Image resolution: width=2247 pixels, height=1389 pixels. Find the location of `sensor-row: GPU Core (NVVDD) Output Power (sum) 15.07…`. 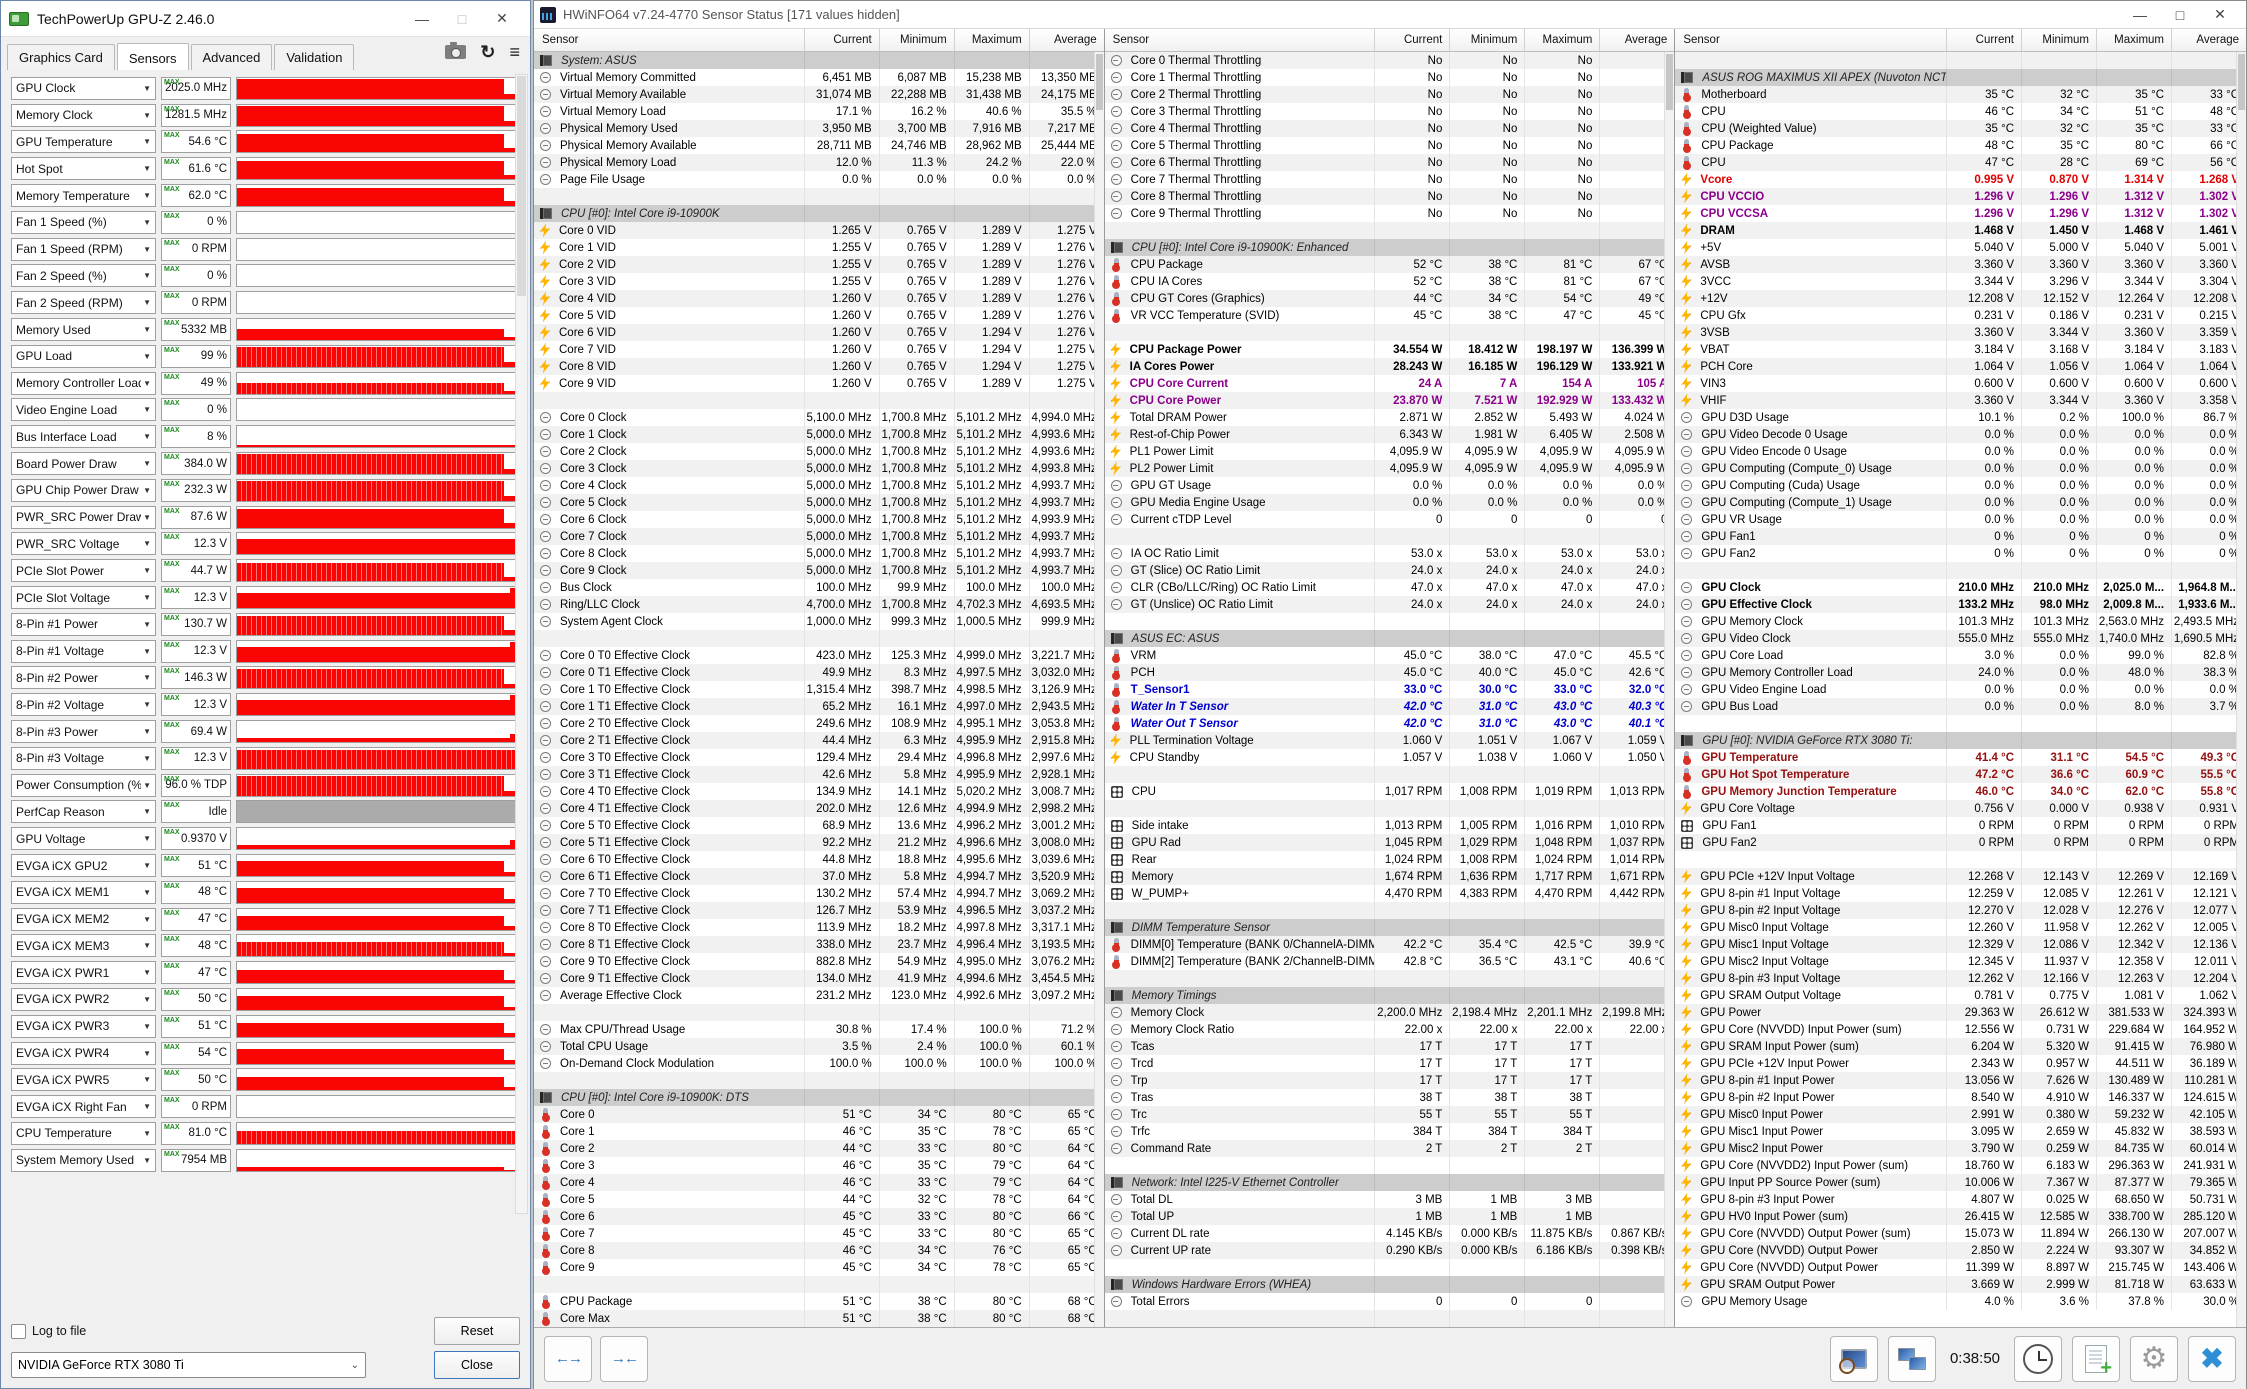

sensor-row: GPU Core (NVVDD) Output Power (sum) 15.07… is located at coordinates (1961, 1233).